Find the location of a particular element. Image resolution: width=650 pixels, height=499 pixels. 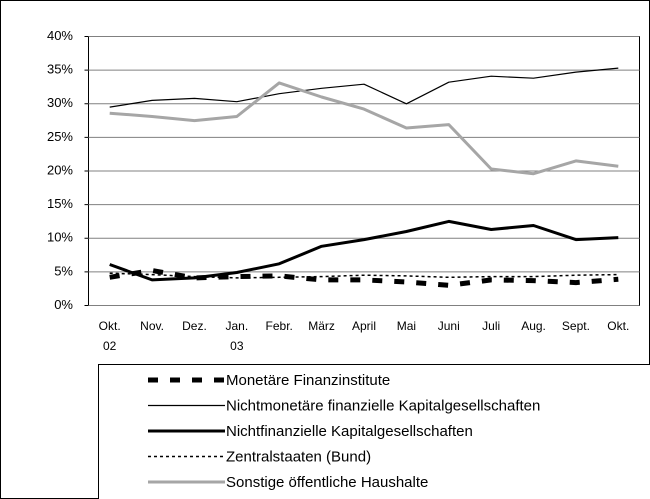

x-tick-label: Okt. 02 is located at coordinates (110, 336).